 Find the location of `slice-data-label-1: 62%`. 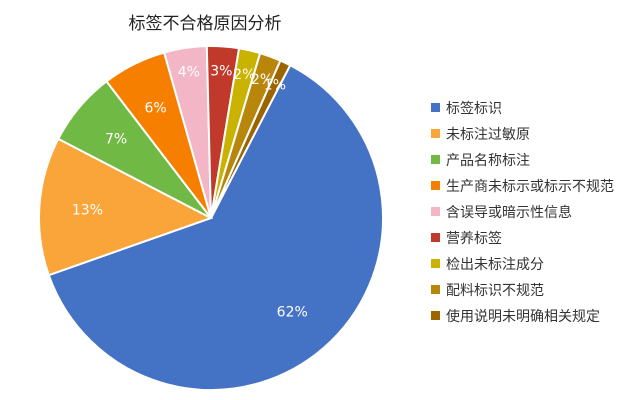

slice-data-label-1: 62% is located at coordinates (292, 312).